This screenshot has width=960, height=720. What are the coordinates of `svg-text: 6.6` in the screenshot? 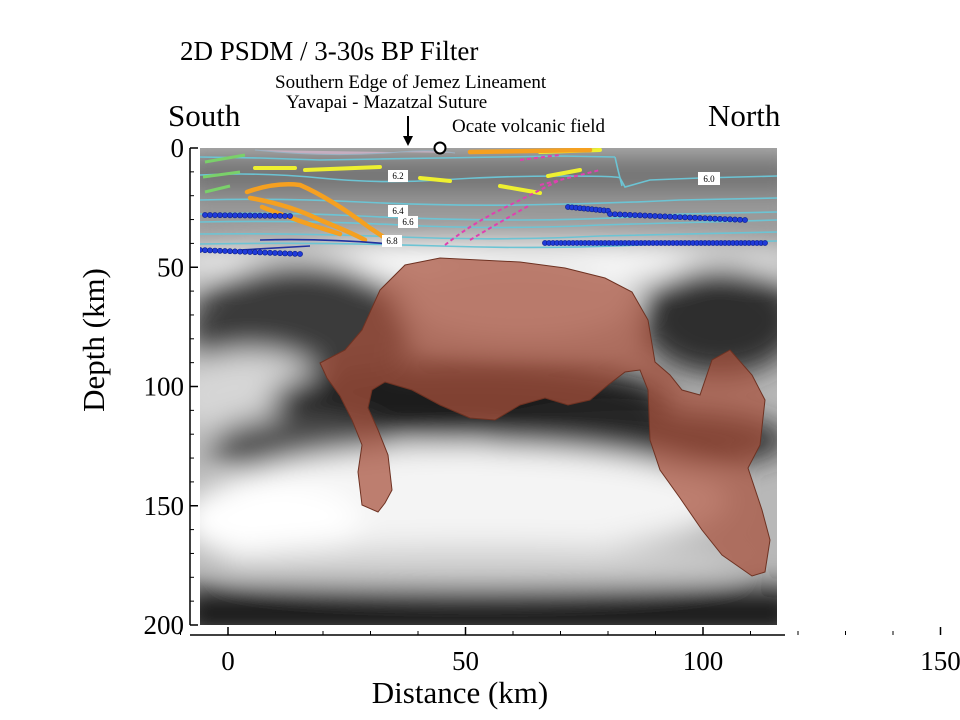 It's located at (408, 222).